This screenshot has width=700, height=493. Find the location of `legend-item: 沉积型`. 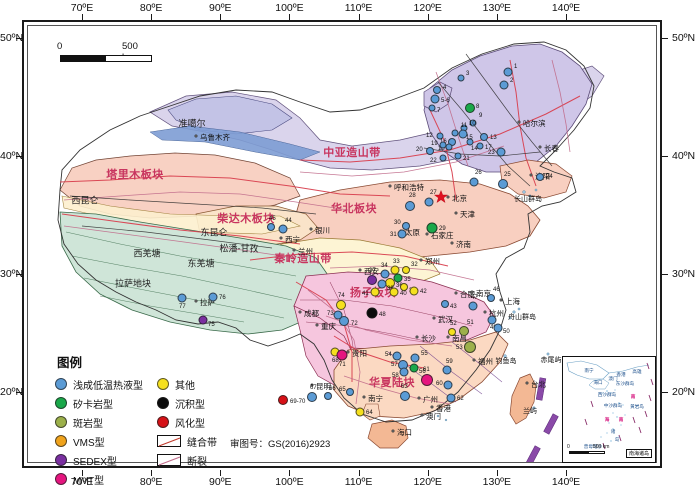

legend-item: 沉积型 is located at coordinates (187, 403).